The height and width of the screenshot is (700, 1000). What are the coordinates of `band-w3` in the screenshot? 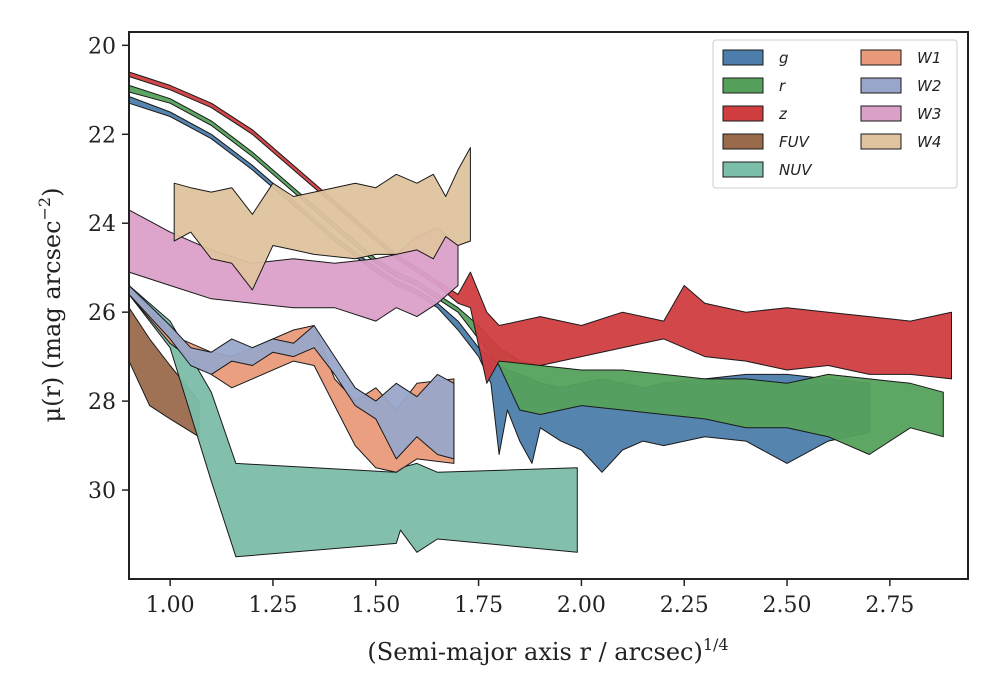 It's located at (293, 265).